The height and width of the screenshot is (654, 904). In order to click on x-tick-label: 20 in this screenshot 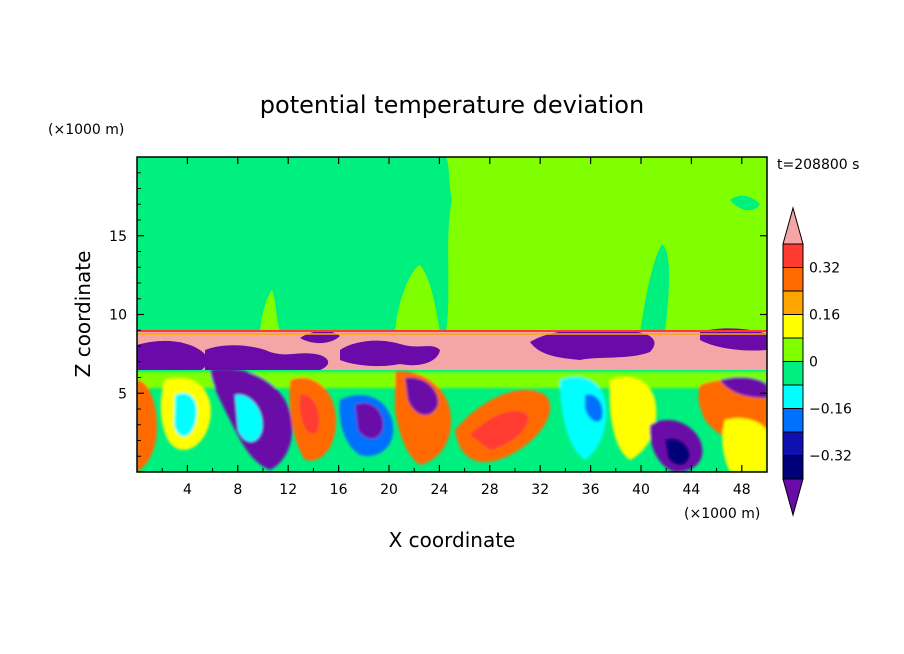, I will do `click(389, 490)`.